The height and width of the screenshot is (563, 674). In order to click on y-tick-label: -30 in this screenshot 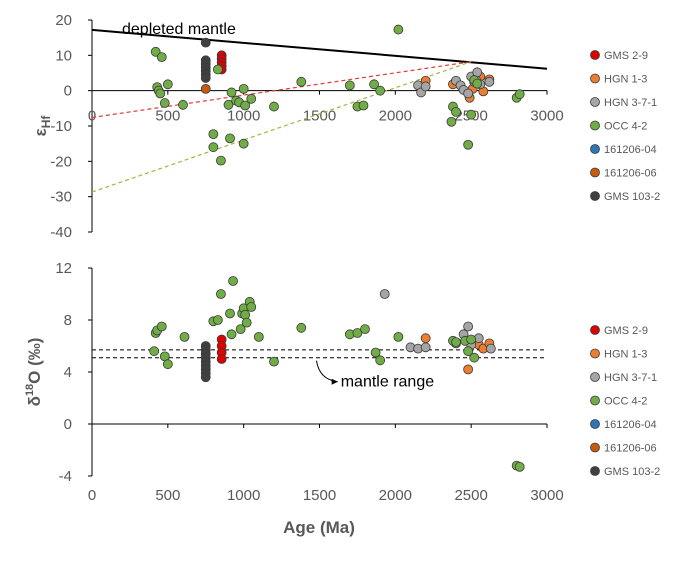, I will do `click(61, 197)`.